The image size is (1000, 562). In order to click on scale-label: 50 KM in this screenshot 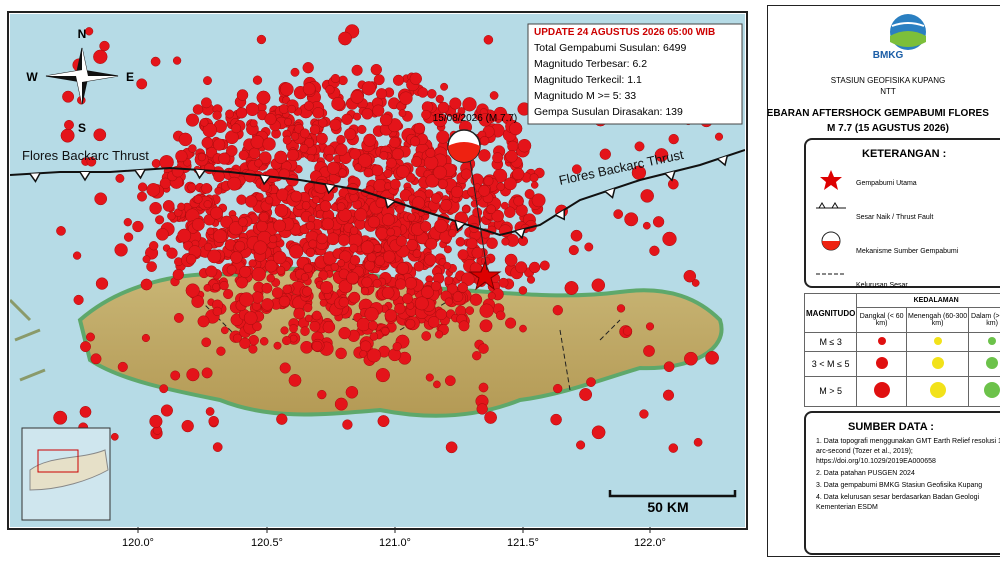, I will do `click(667, 507)`.